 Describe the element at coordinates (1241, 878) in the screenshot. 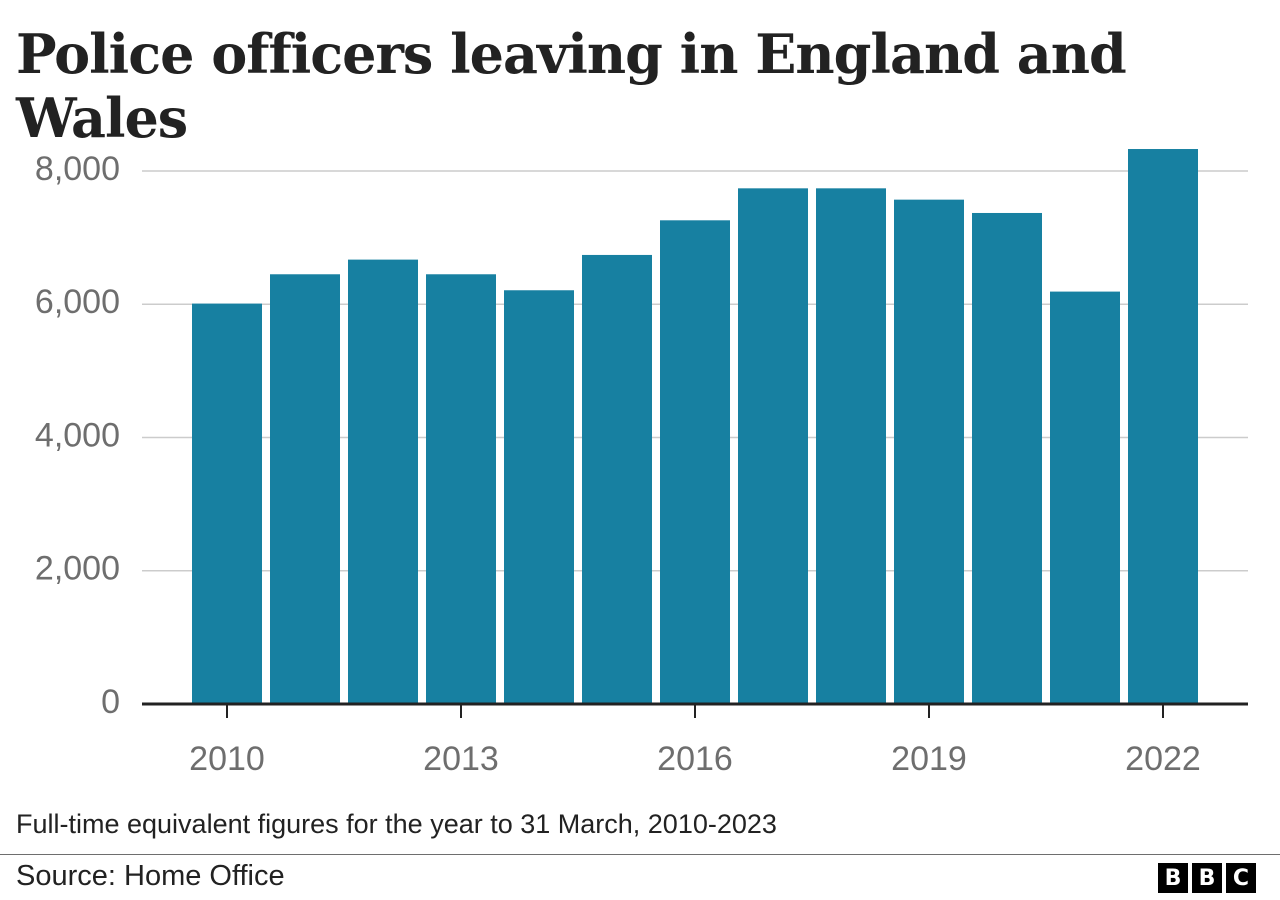

I see `logo-letter: C` at that location.